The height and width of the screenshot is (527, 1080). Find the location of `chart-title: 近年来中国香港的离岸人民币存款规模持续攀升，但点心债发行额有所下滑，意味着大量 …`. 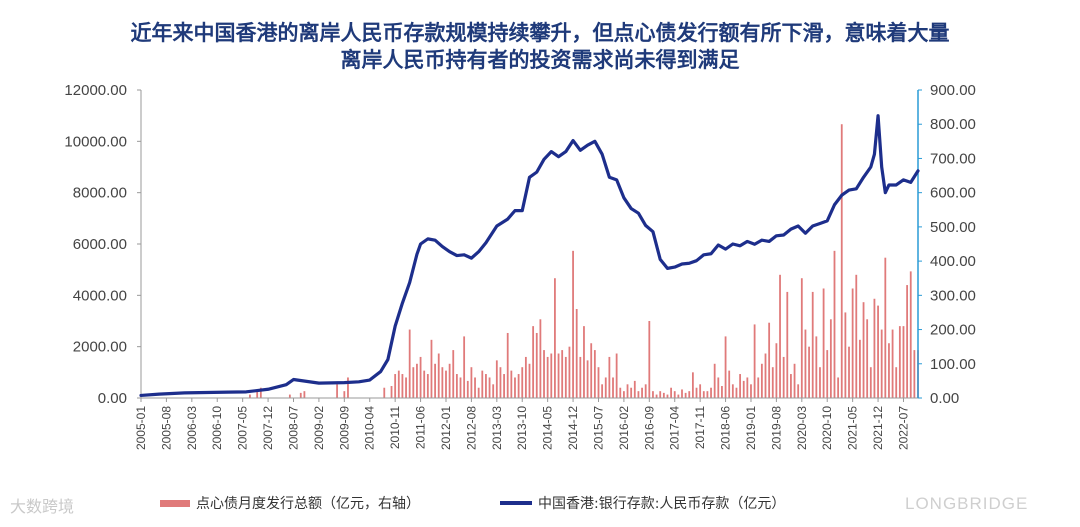

chart-title: 近年来中国香港的离岸人民币存款规模持续攀升，但点心债发行额有所下滑，意味着大量 … is located at coordinates (540, 47).